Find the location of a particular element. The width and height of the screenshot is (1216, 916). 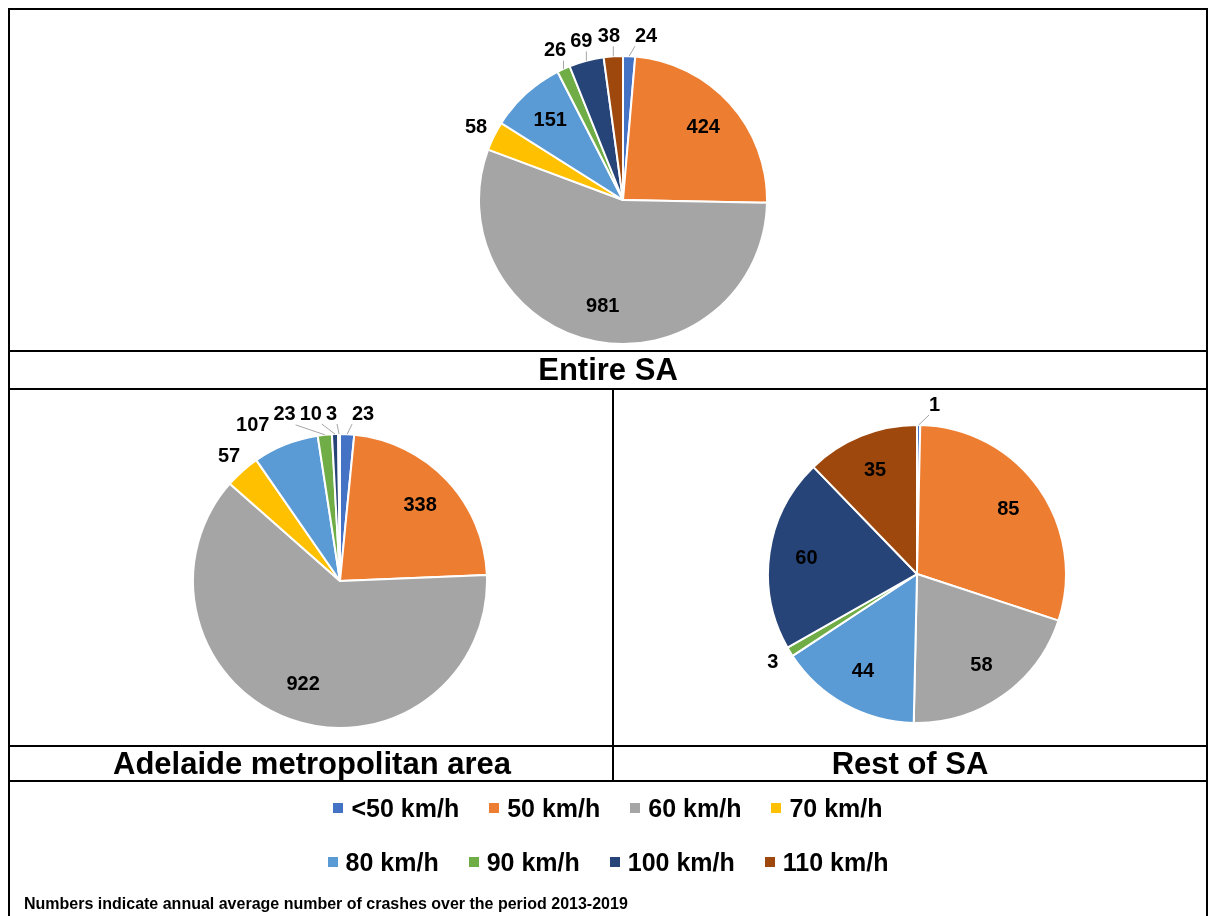

data-label: 1 is located at coordinates (935, 403).